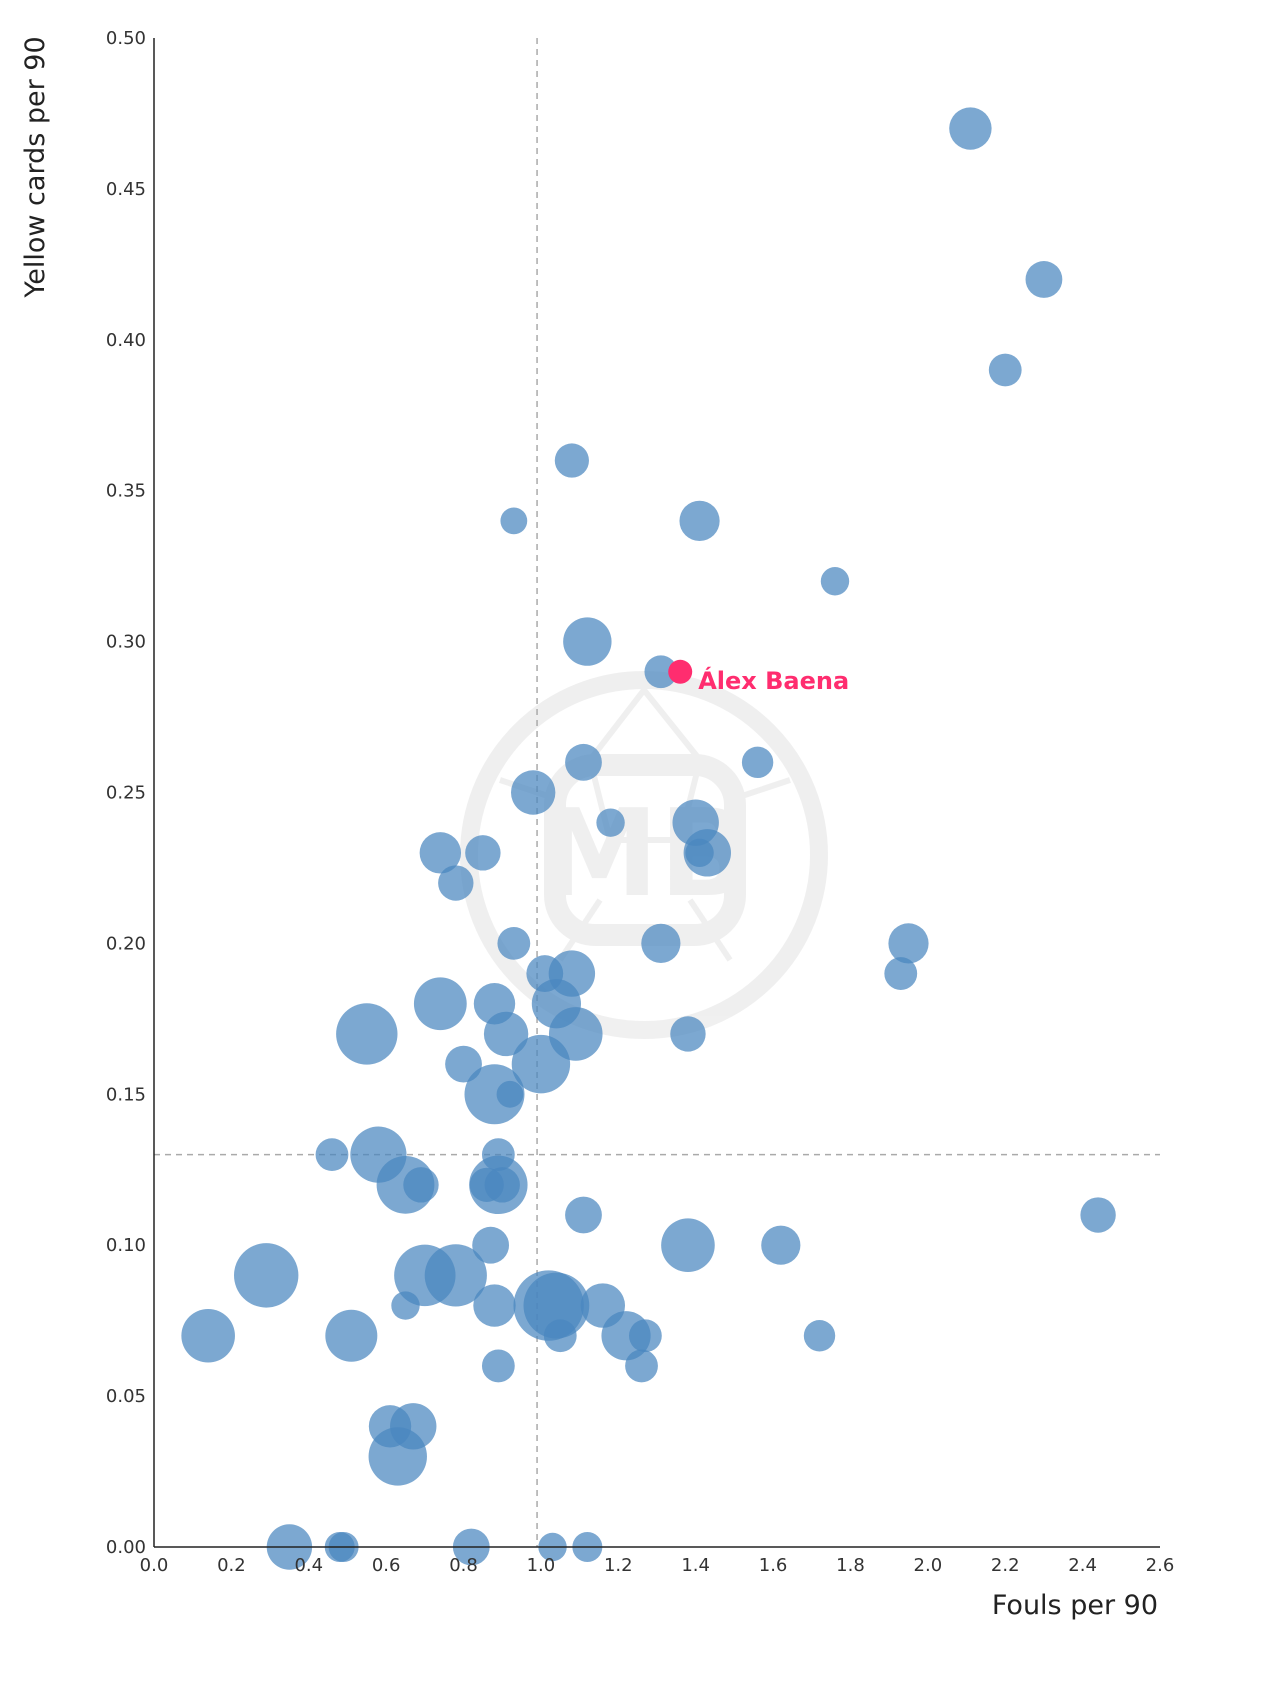 This screenshot has height=1684, width=1262. Describe the element at coordinates (308, 1565) in the screenshot. I see `x-tick-label: 0.4` at that location.